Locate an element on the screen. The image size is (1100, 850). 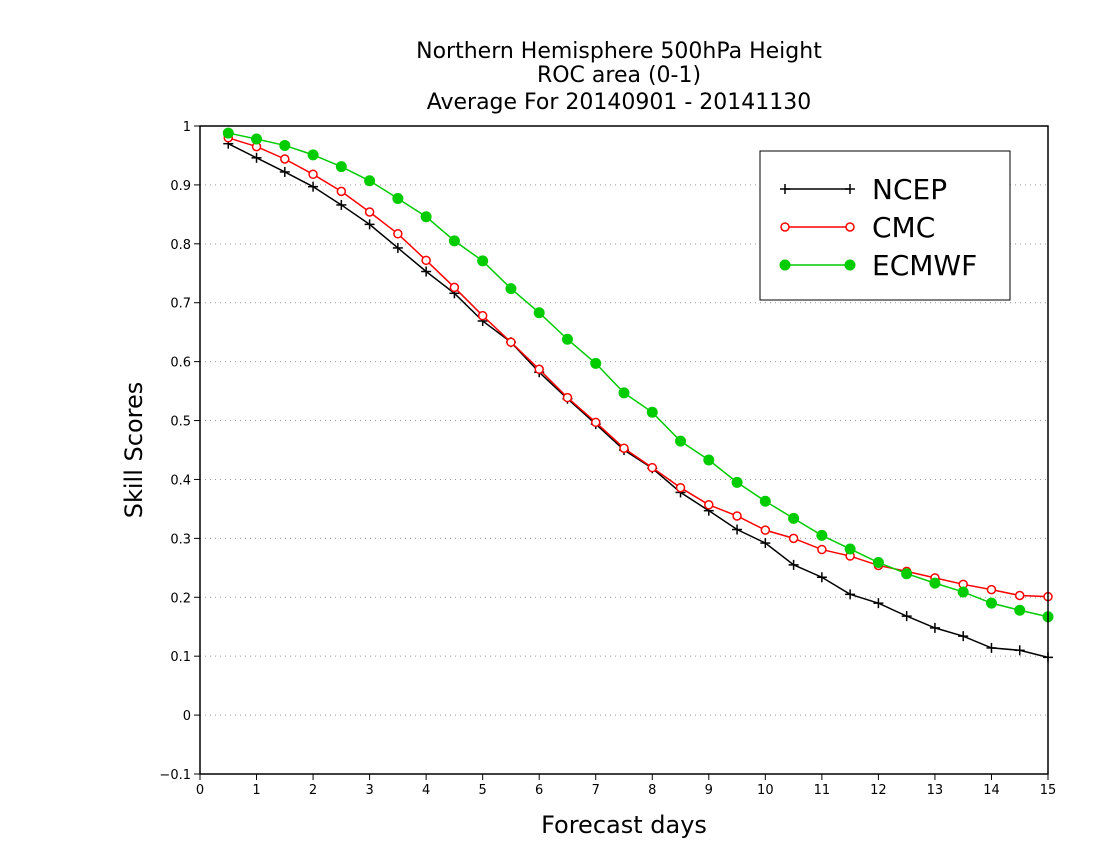
x-tick-label: 2 is located at coordinates (313, 790).